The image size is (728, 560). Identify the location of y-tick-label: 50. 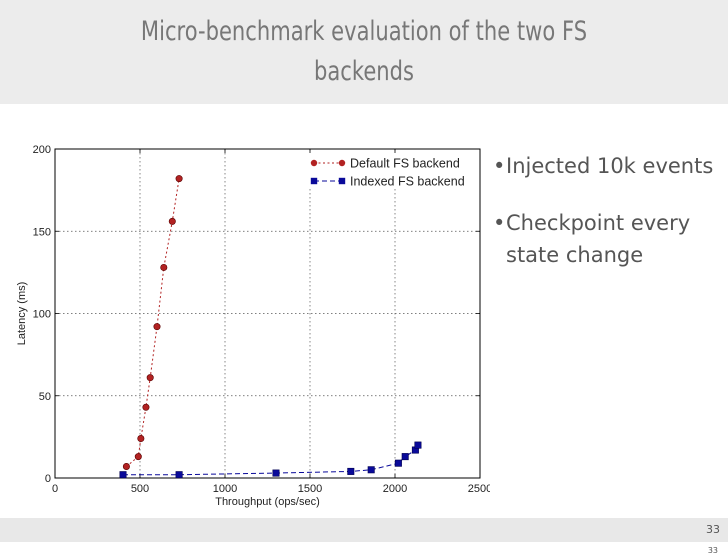
(45, 397).